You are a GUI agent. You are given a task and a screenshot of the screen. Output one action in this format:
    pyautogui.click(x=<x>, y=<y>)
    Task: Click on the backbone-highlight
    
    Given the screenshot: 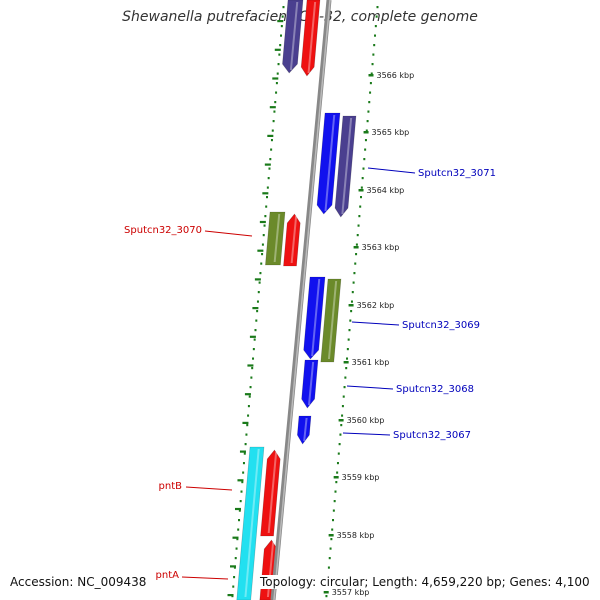 What is the action you would take?
    pyautogui.click(x=302, y=300)
    